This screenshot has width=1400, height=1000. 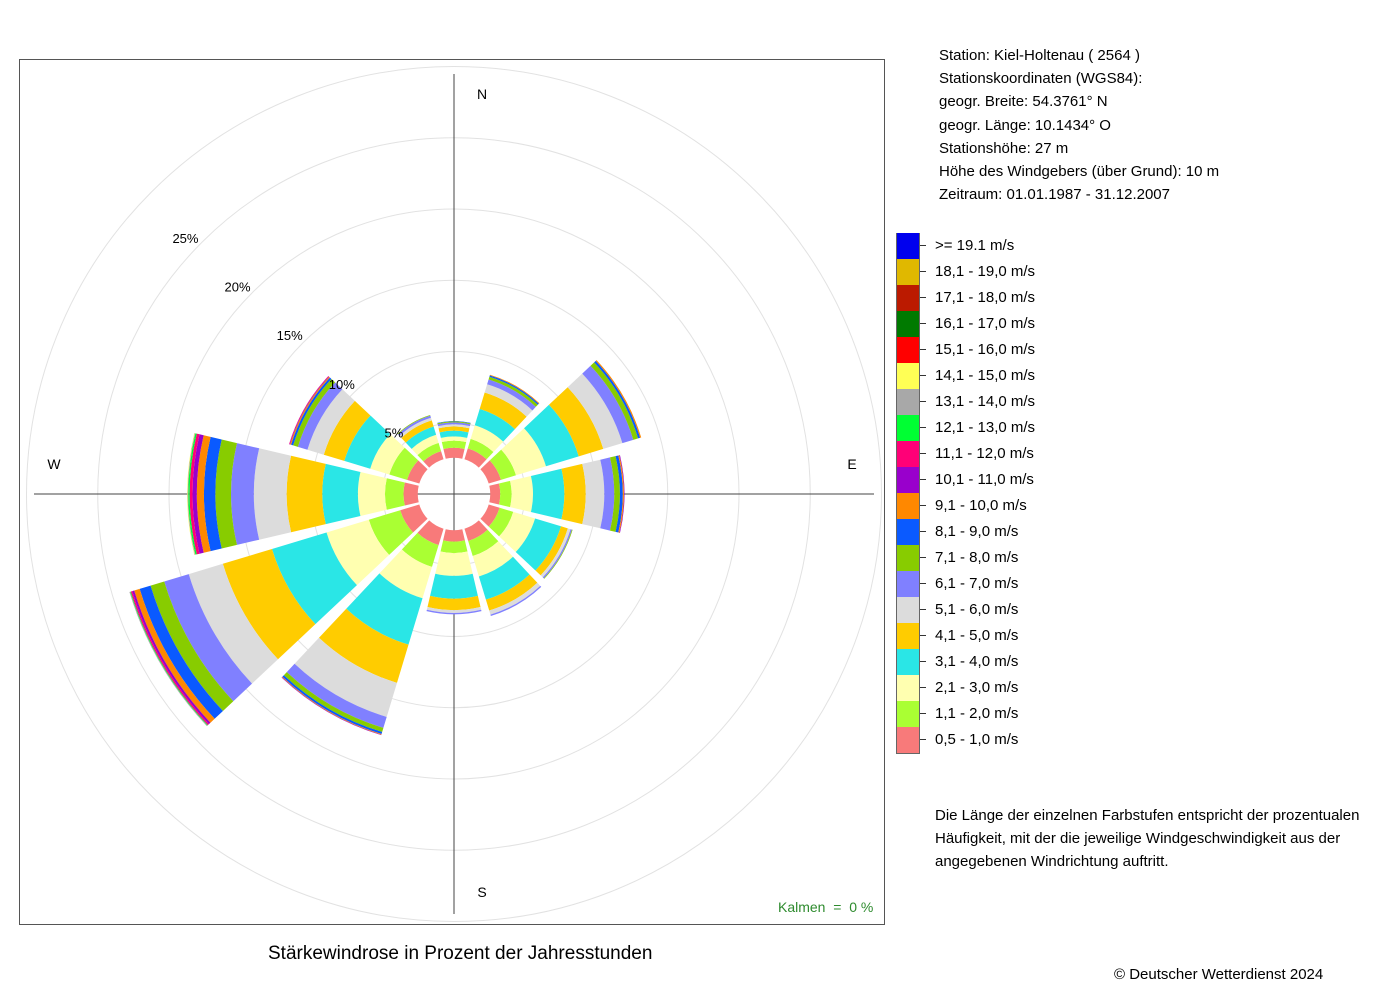 I want to click on legend-border-bottom, so click(x=908, y=753).